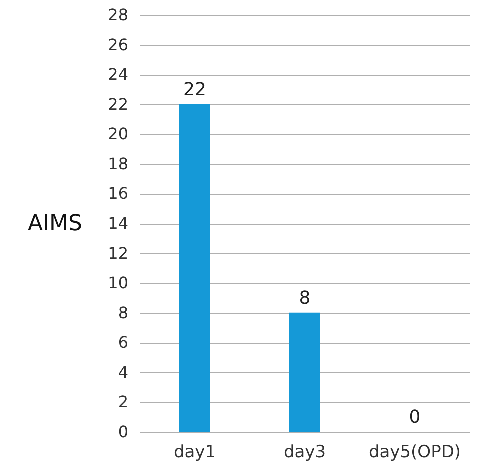 The height and width of the screenshot is (473, 487). I want to click on y-tick-label: 12, so click(118, 253).